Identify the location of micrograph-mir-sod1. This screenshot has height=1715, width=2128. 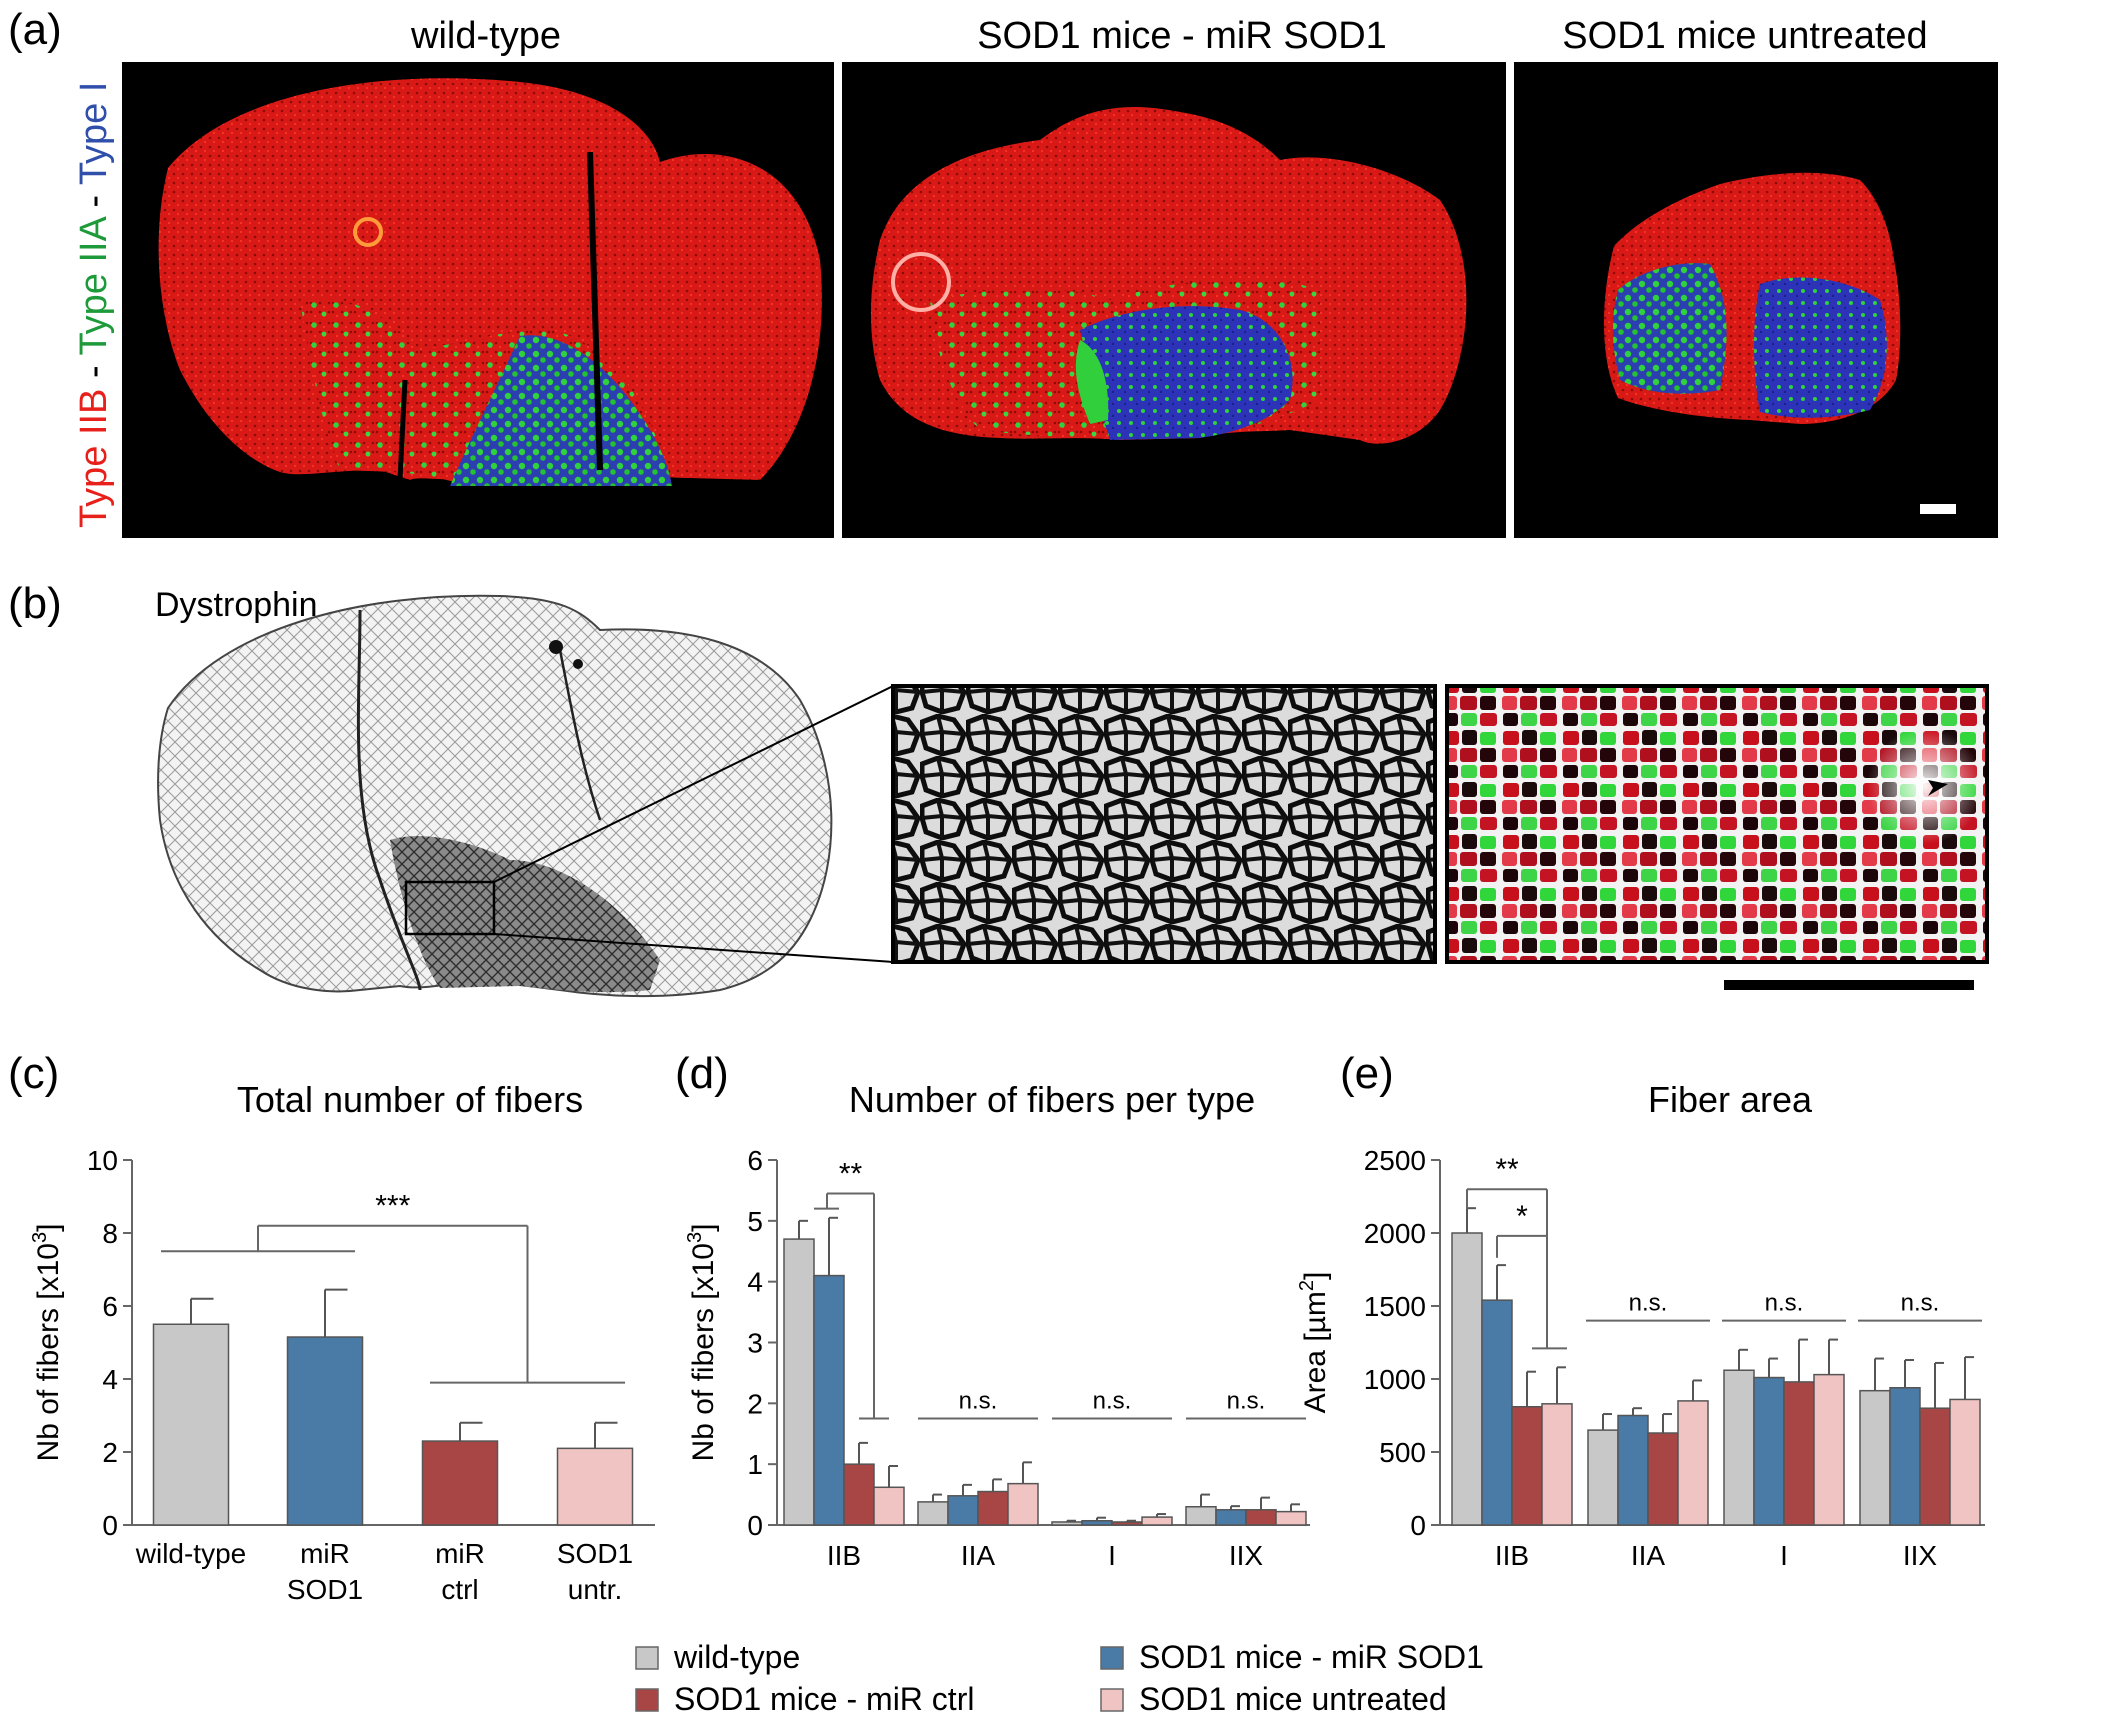
(1174, 300).